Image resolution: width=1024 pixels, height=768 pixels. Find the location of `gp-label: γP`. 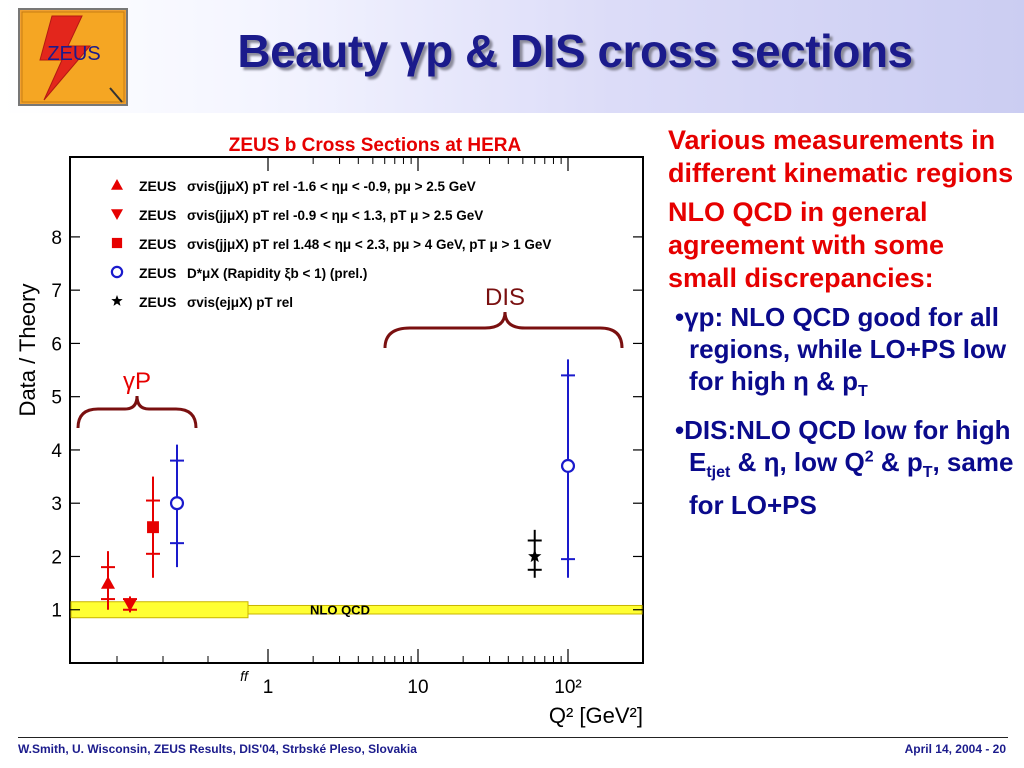

gp-label: γP is located at coordinates (137, 381).